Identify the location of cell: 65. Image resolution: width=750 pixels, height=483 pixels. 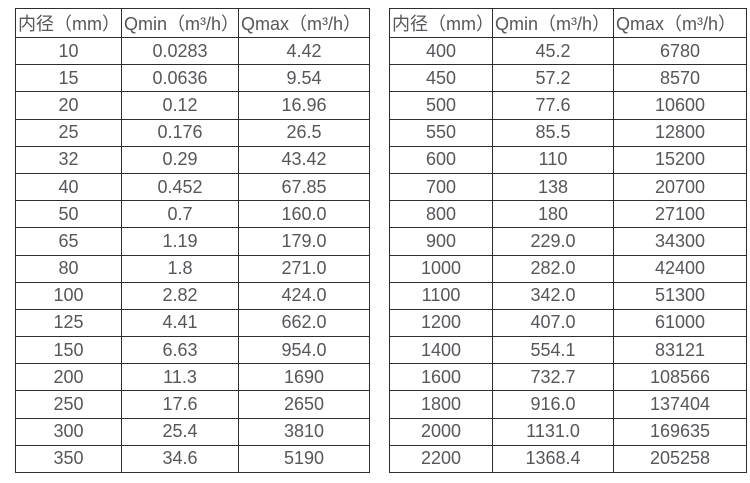
(68, 241).